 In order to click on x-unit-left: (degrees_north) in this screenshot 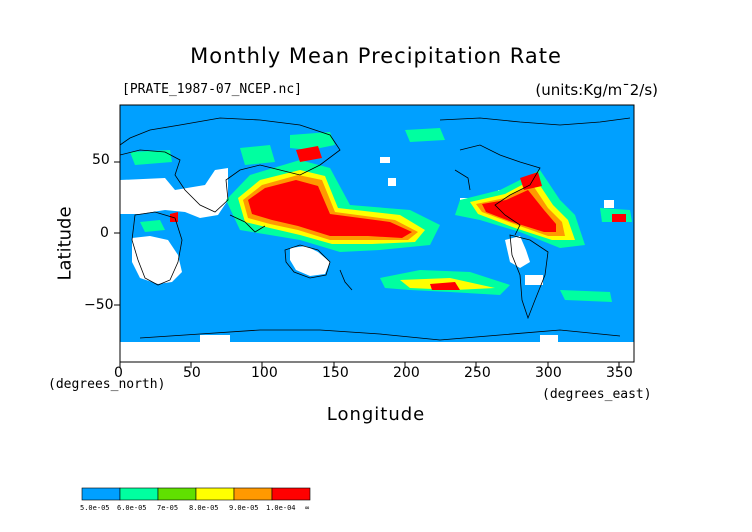, I will do `click(107, 384)`.